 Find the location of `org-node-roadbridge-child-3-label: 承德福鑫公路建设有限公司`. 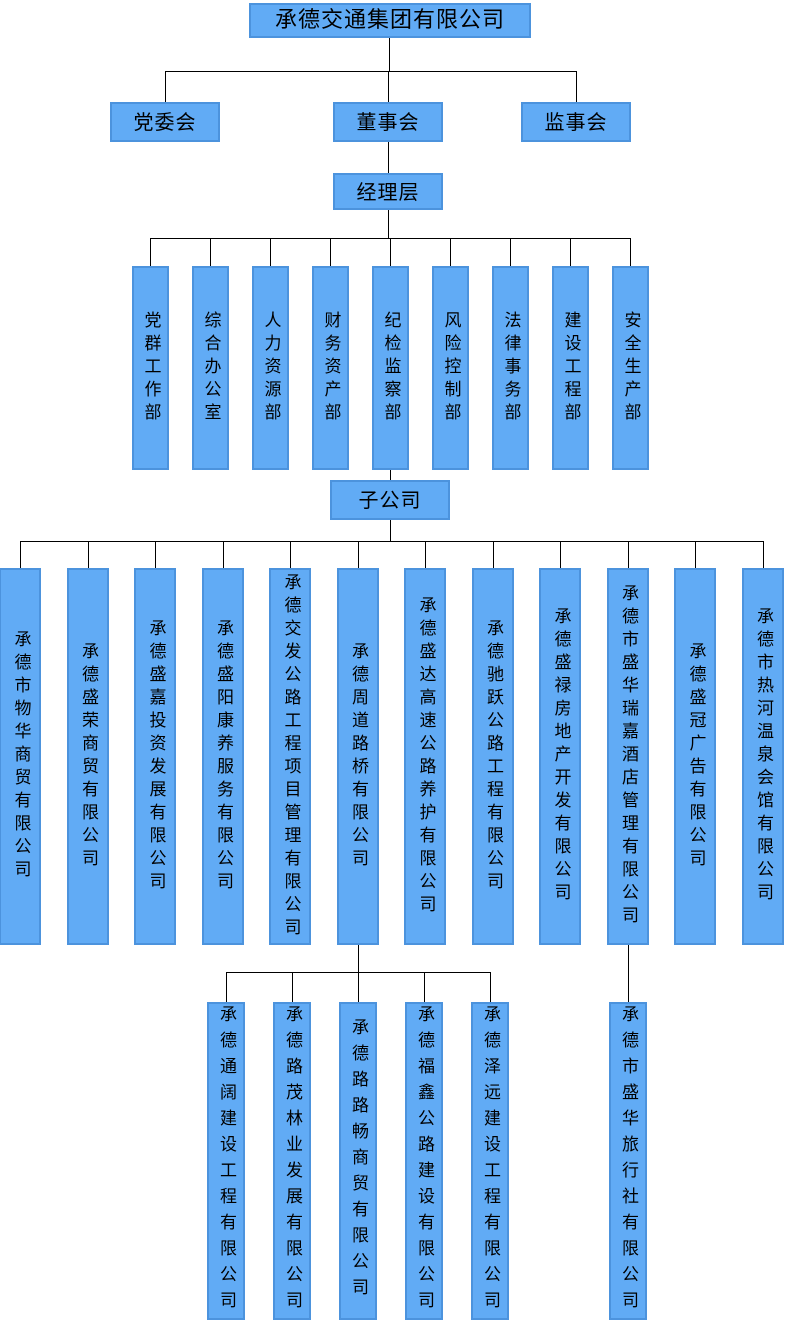

org-node-roadbridge-child-3-label: 承德福鑫公路建设有限公司 is located at coordinates (424, 1161).